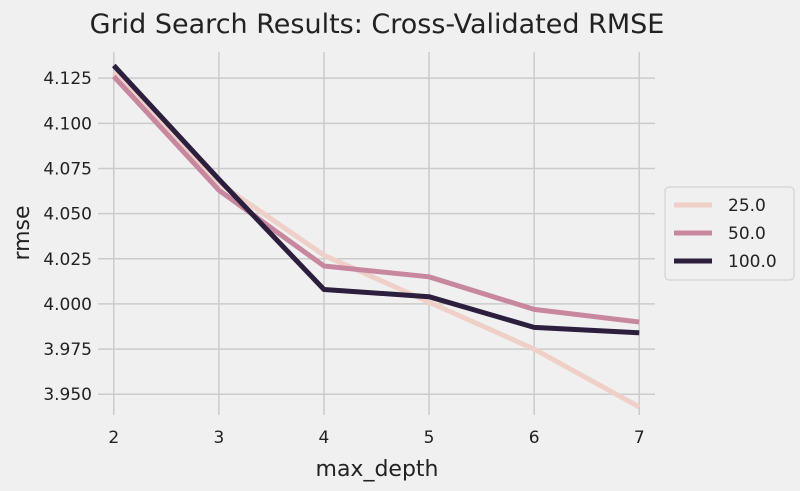  Describe the element at coordinates (747, 206) in the screenshot. I see `legend-label: 25.0` at that location.